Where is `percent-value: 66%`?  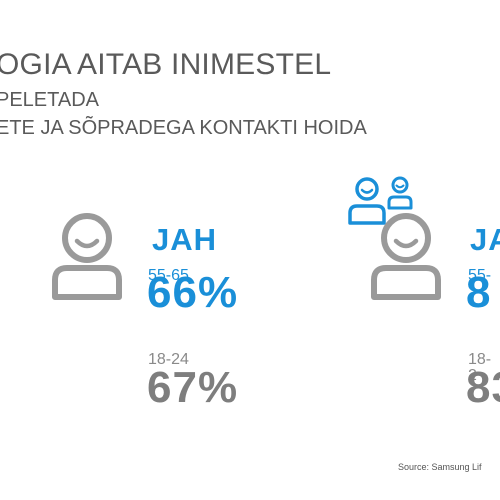
percent-value: 66% is located at coordinates (193, 292).